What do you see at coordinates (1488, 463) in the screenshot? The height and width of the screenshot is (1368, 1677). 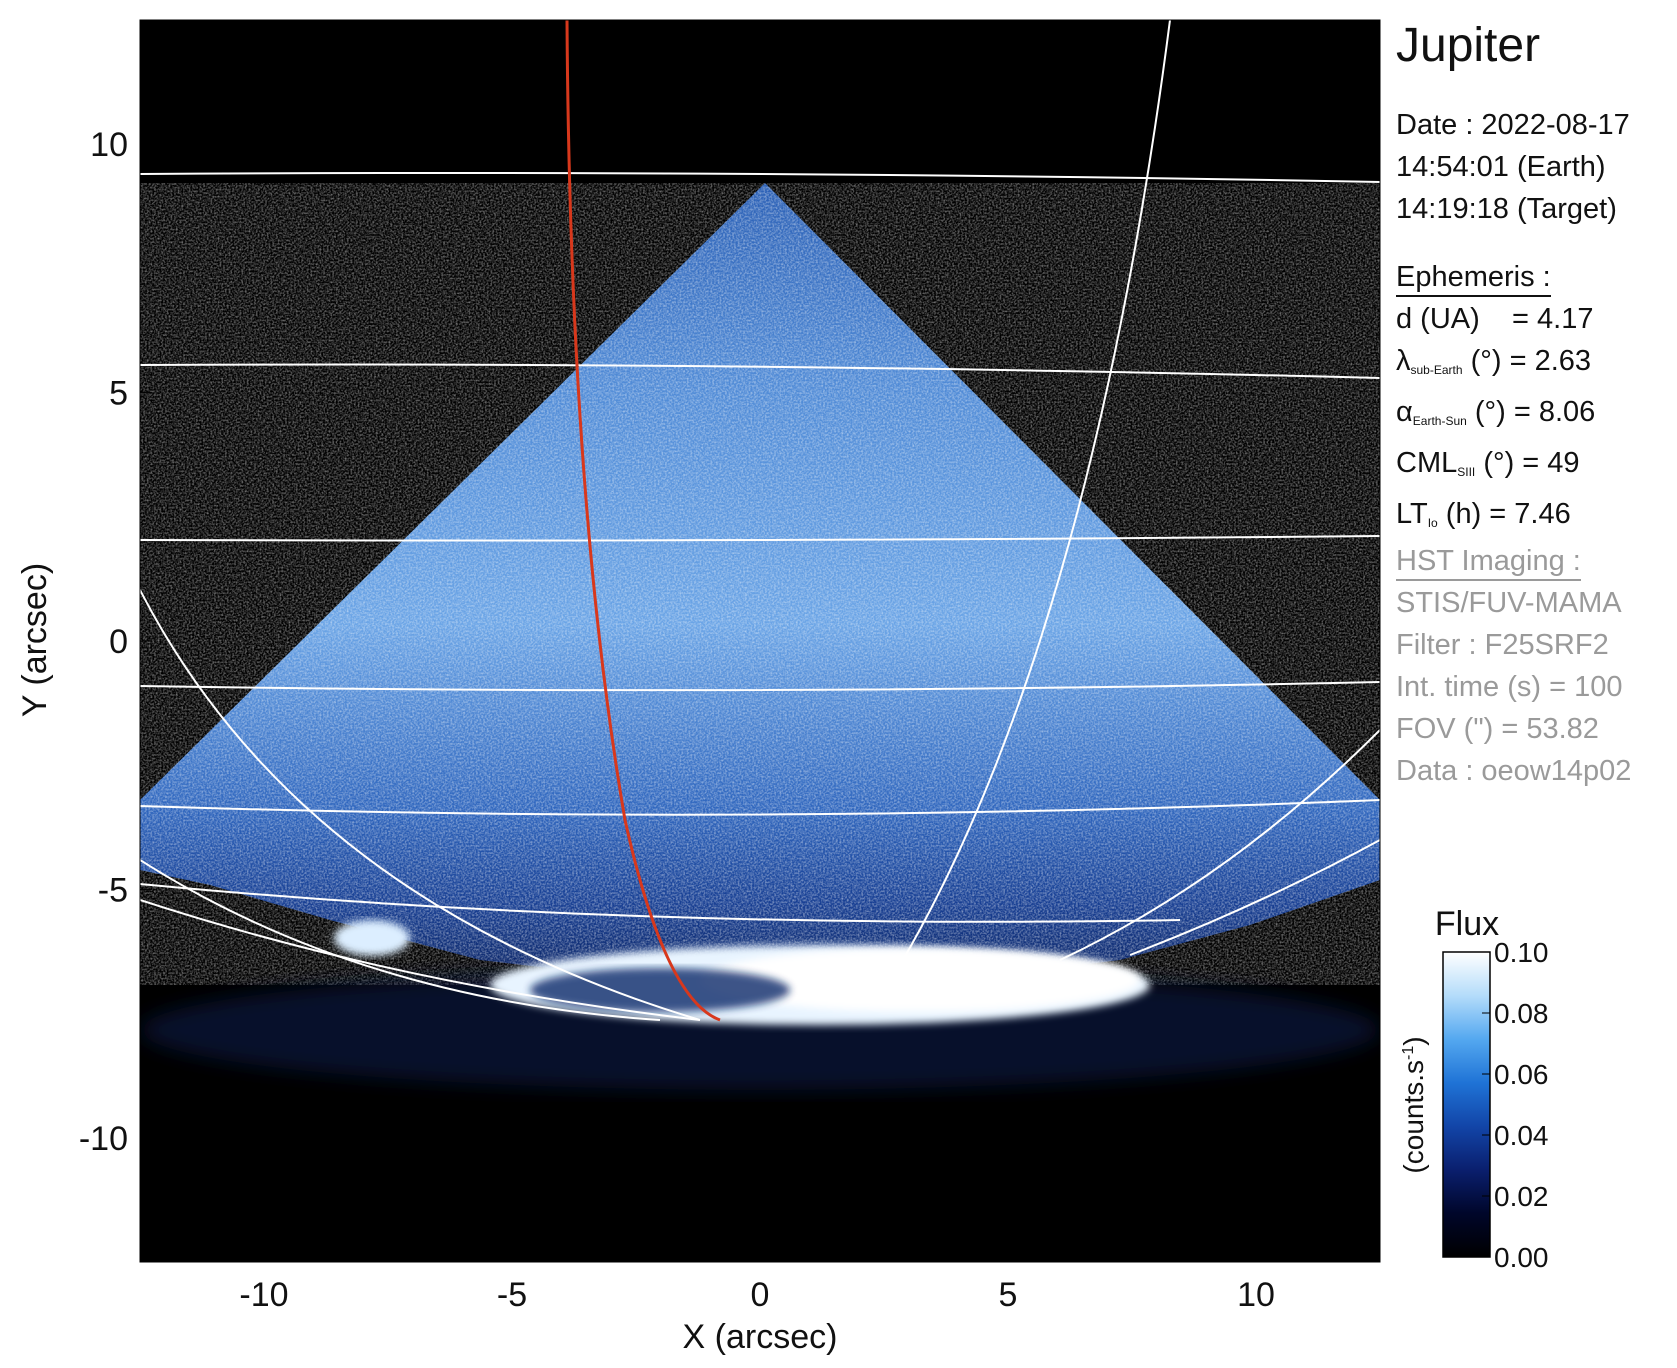 I see `ephemeris-cml: CMLSIII (°) = 49` at bounding box center [1488, 463].